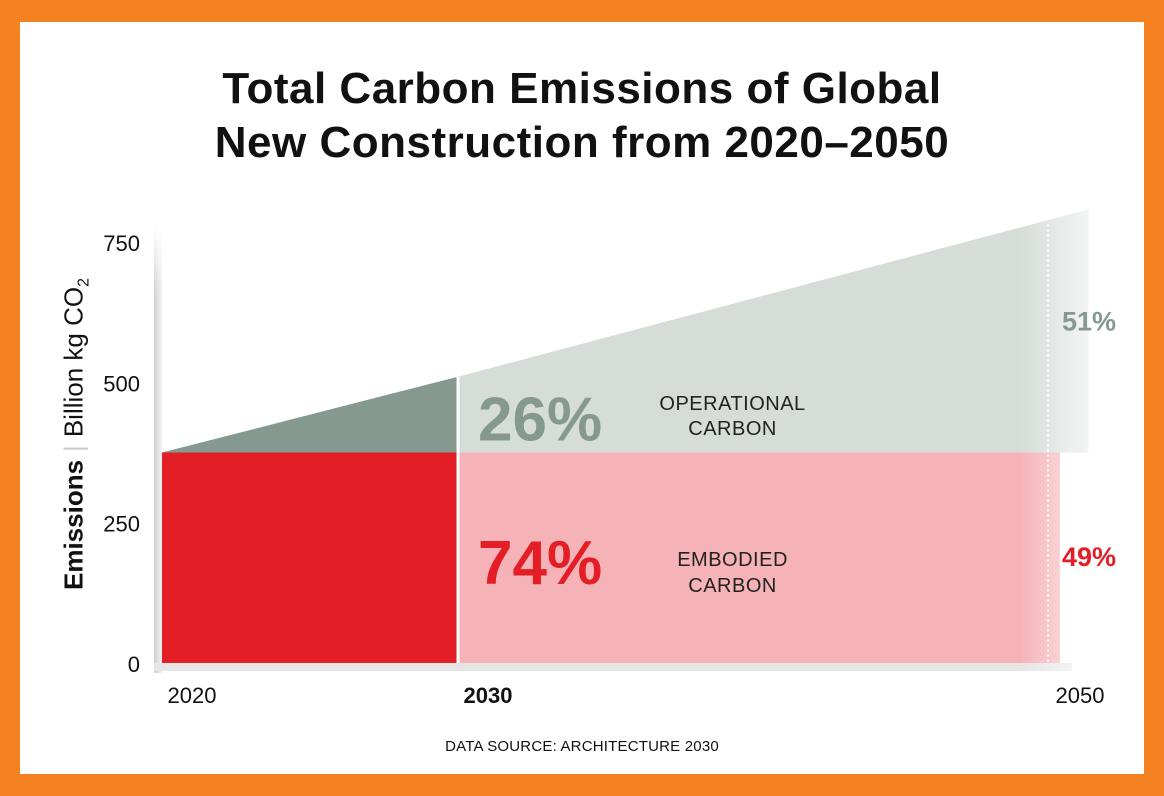 Image resolution: width=1164 pixels, height=796 pixels. What do you see at coordinates (121, 524) in the screenshot?
I see `y-tick-label: 250` at bounding box center [121, 524].